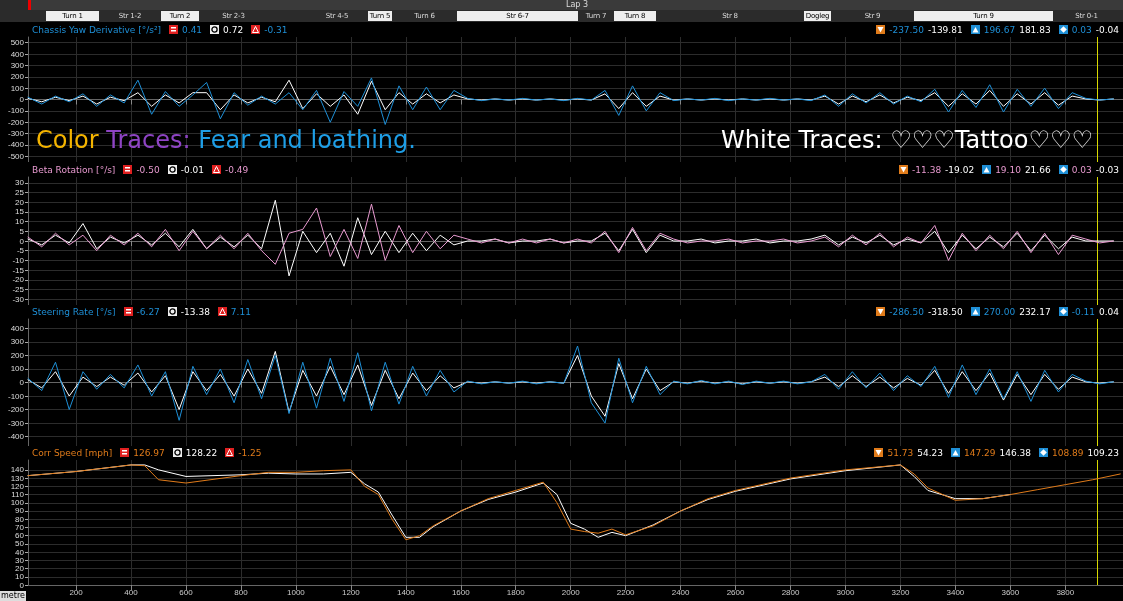 The width and height of the screenshot is (1123, 601). I want to click on x-tick-label: 600, so click(186, 592).